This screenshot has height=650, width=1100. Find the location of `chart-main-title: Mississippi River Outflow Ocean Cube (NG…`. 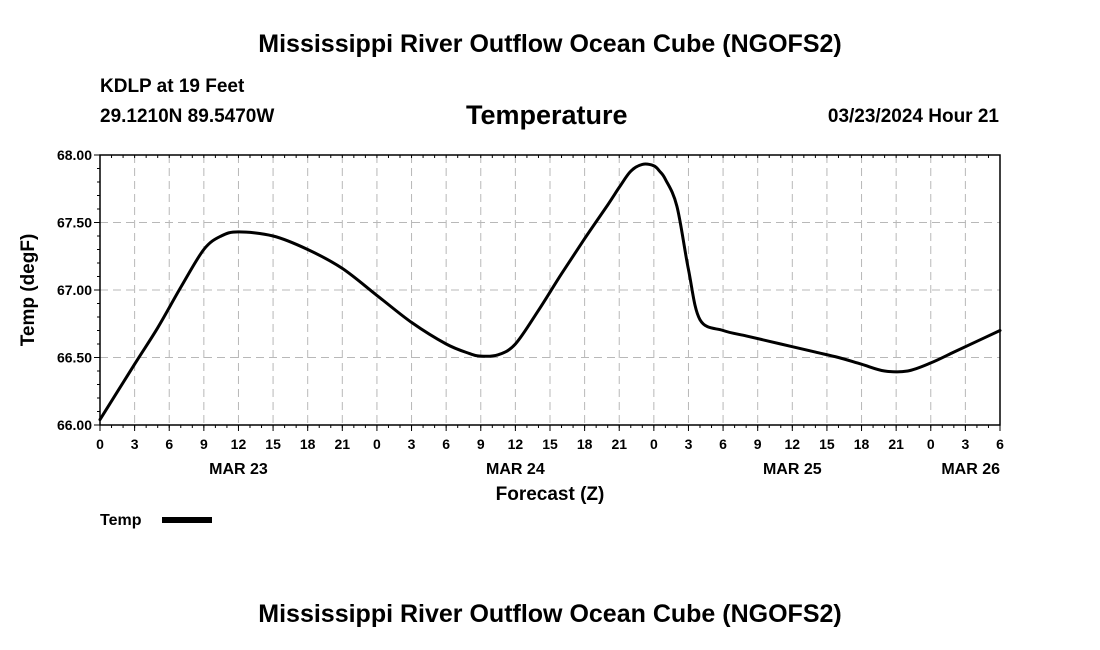

chart-main-title: Mississippi River Outflow Ocean Cube (NG… is located at coordinates (550, 44).